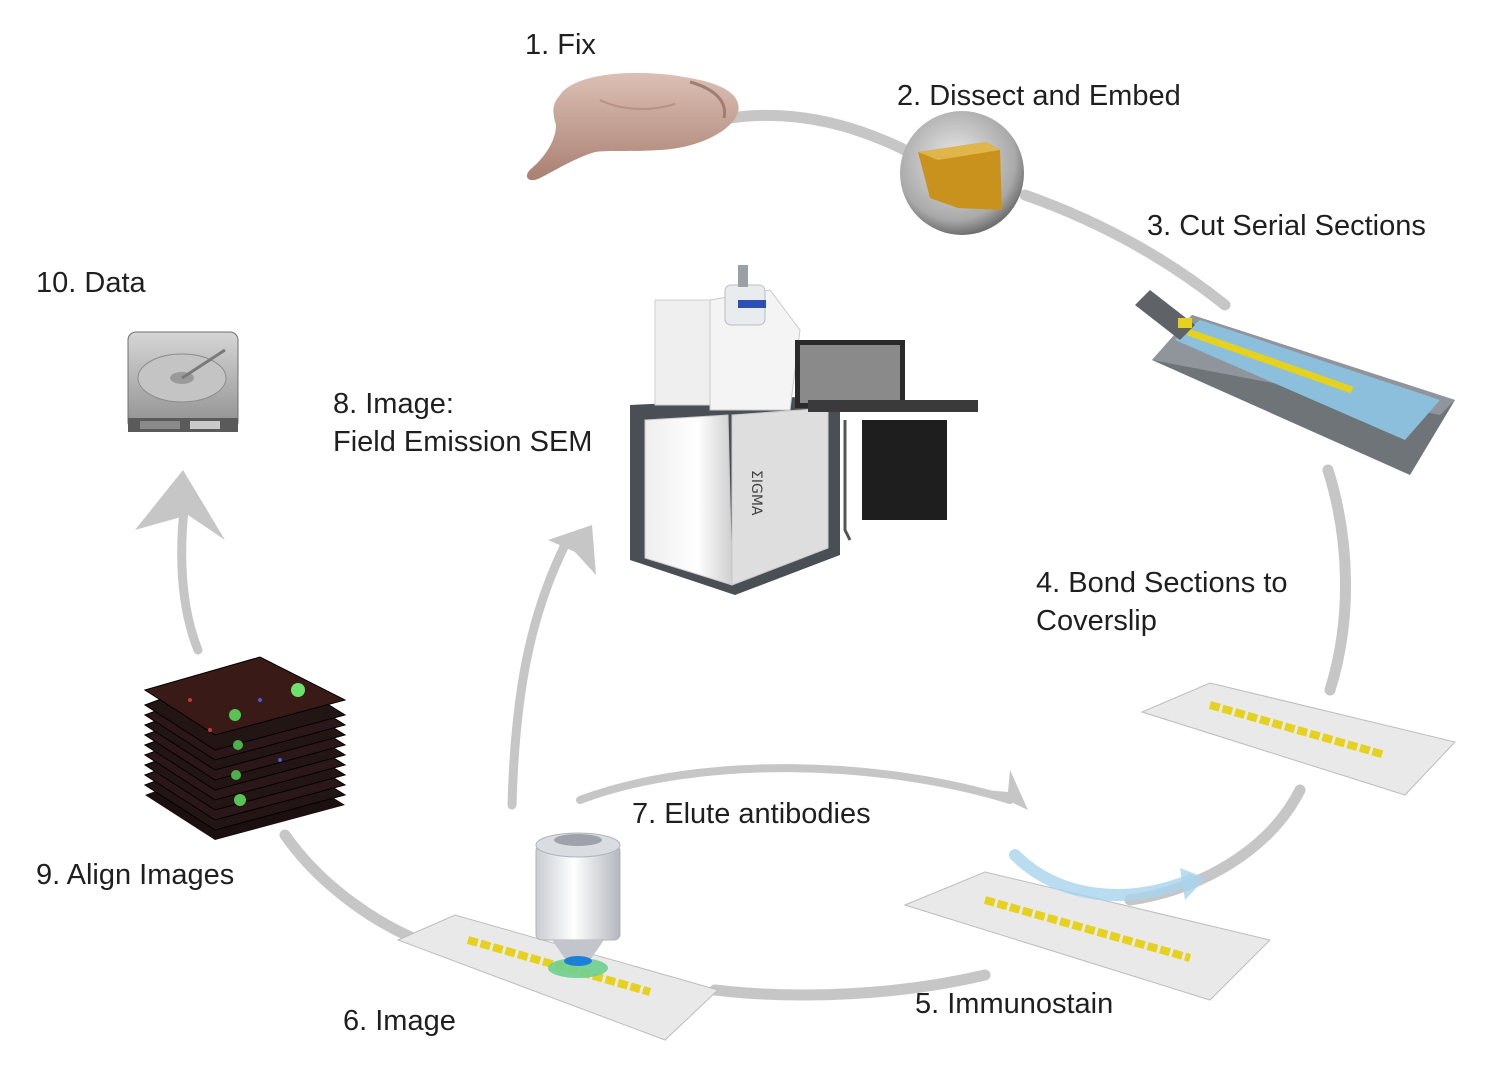 The image size is (1502, 1074). What do you see at coordinates (1295, 382) in the screenshot?
I see `diamond-knife-trough-icon` at bounding box center [1295, 382].